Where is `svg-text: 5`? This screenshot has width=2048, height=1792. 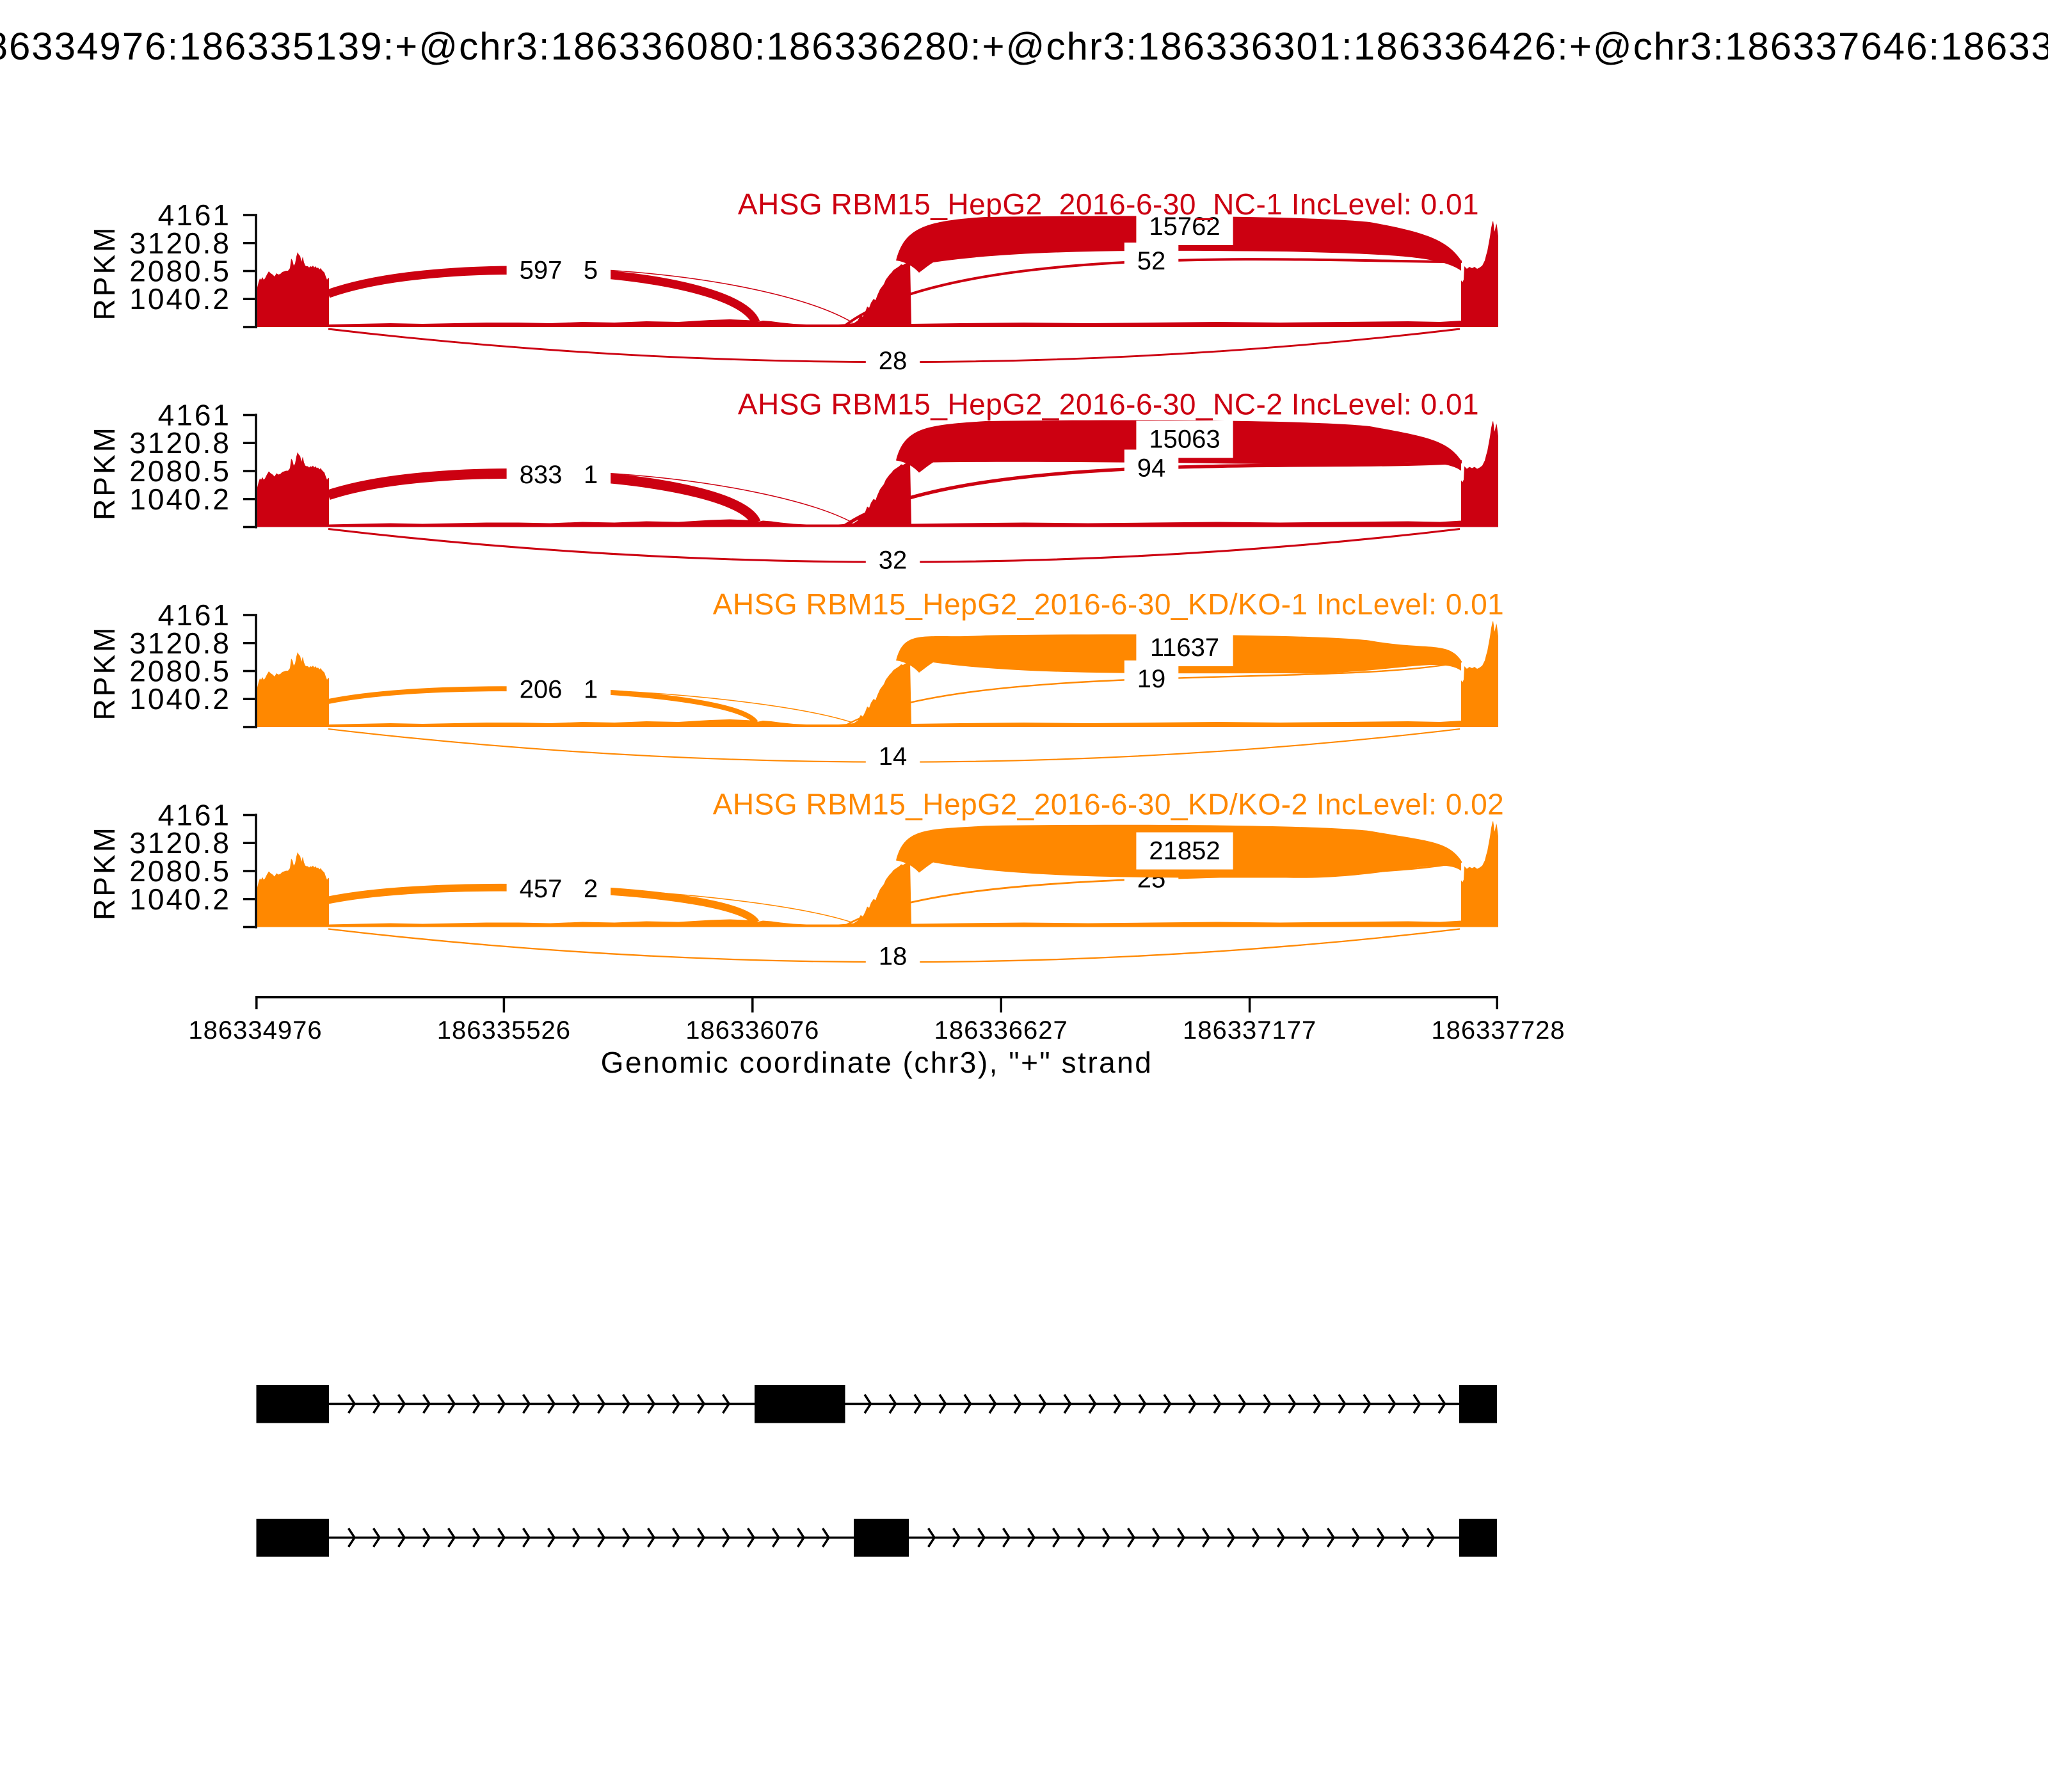
svg-text: 5 is located at coordinates (591, 271).